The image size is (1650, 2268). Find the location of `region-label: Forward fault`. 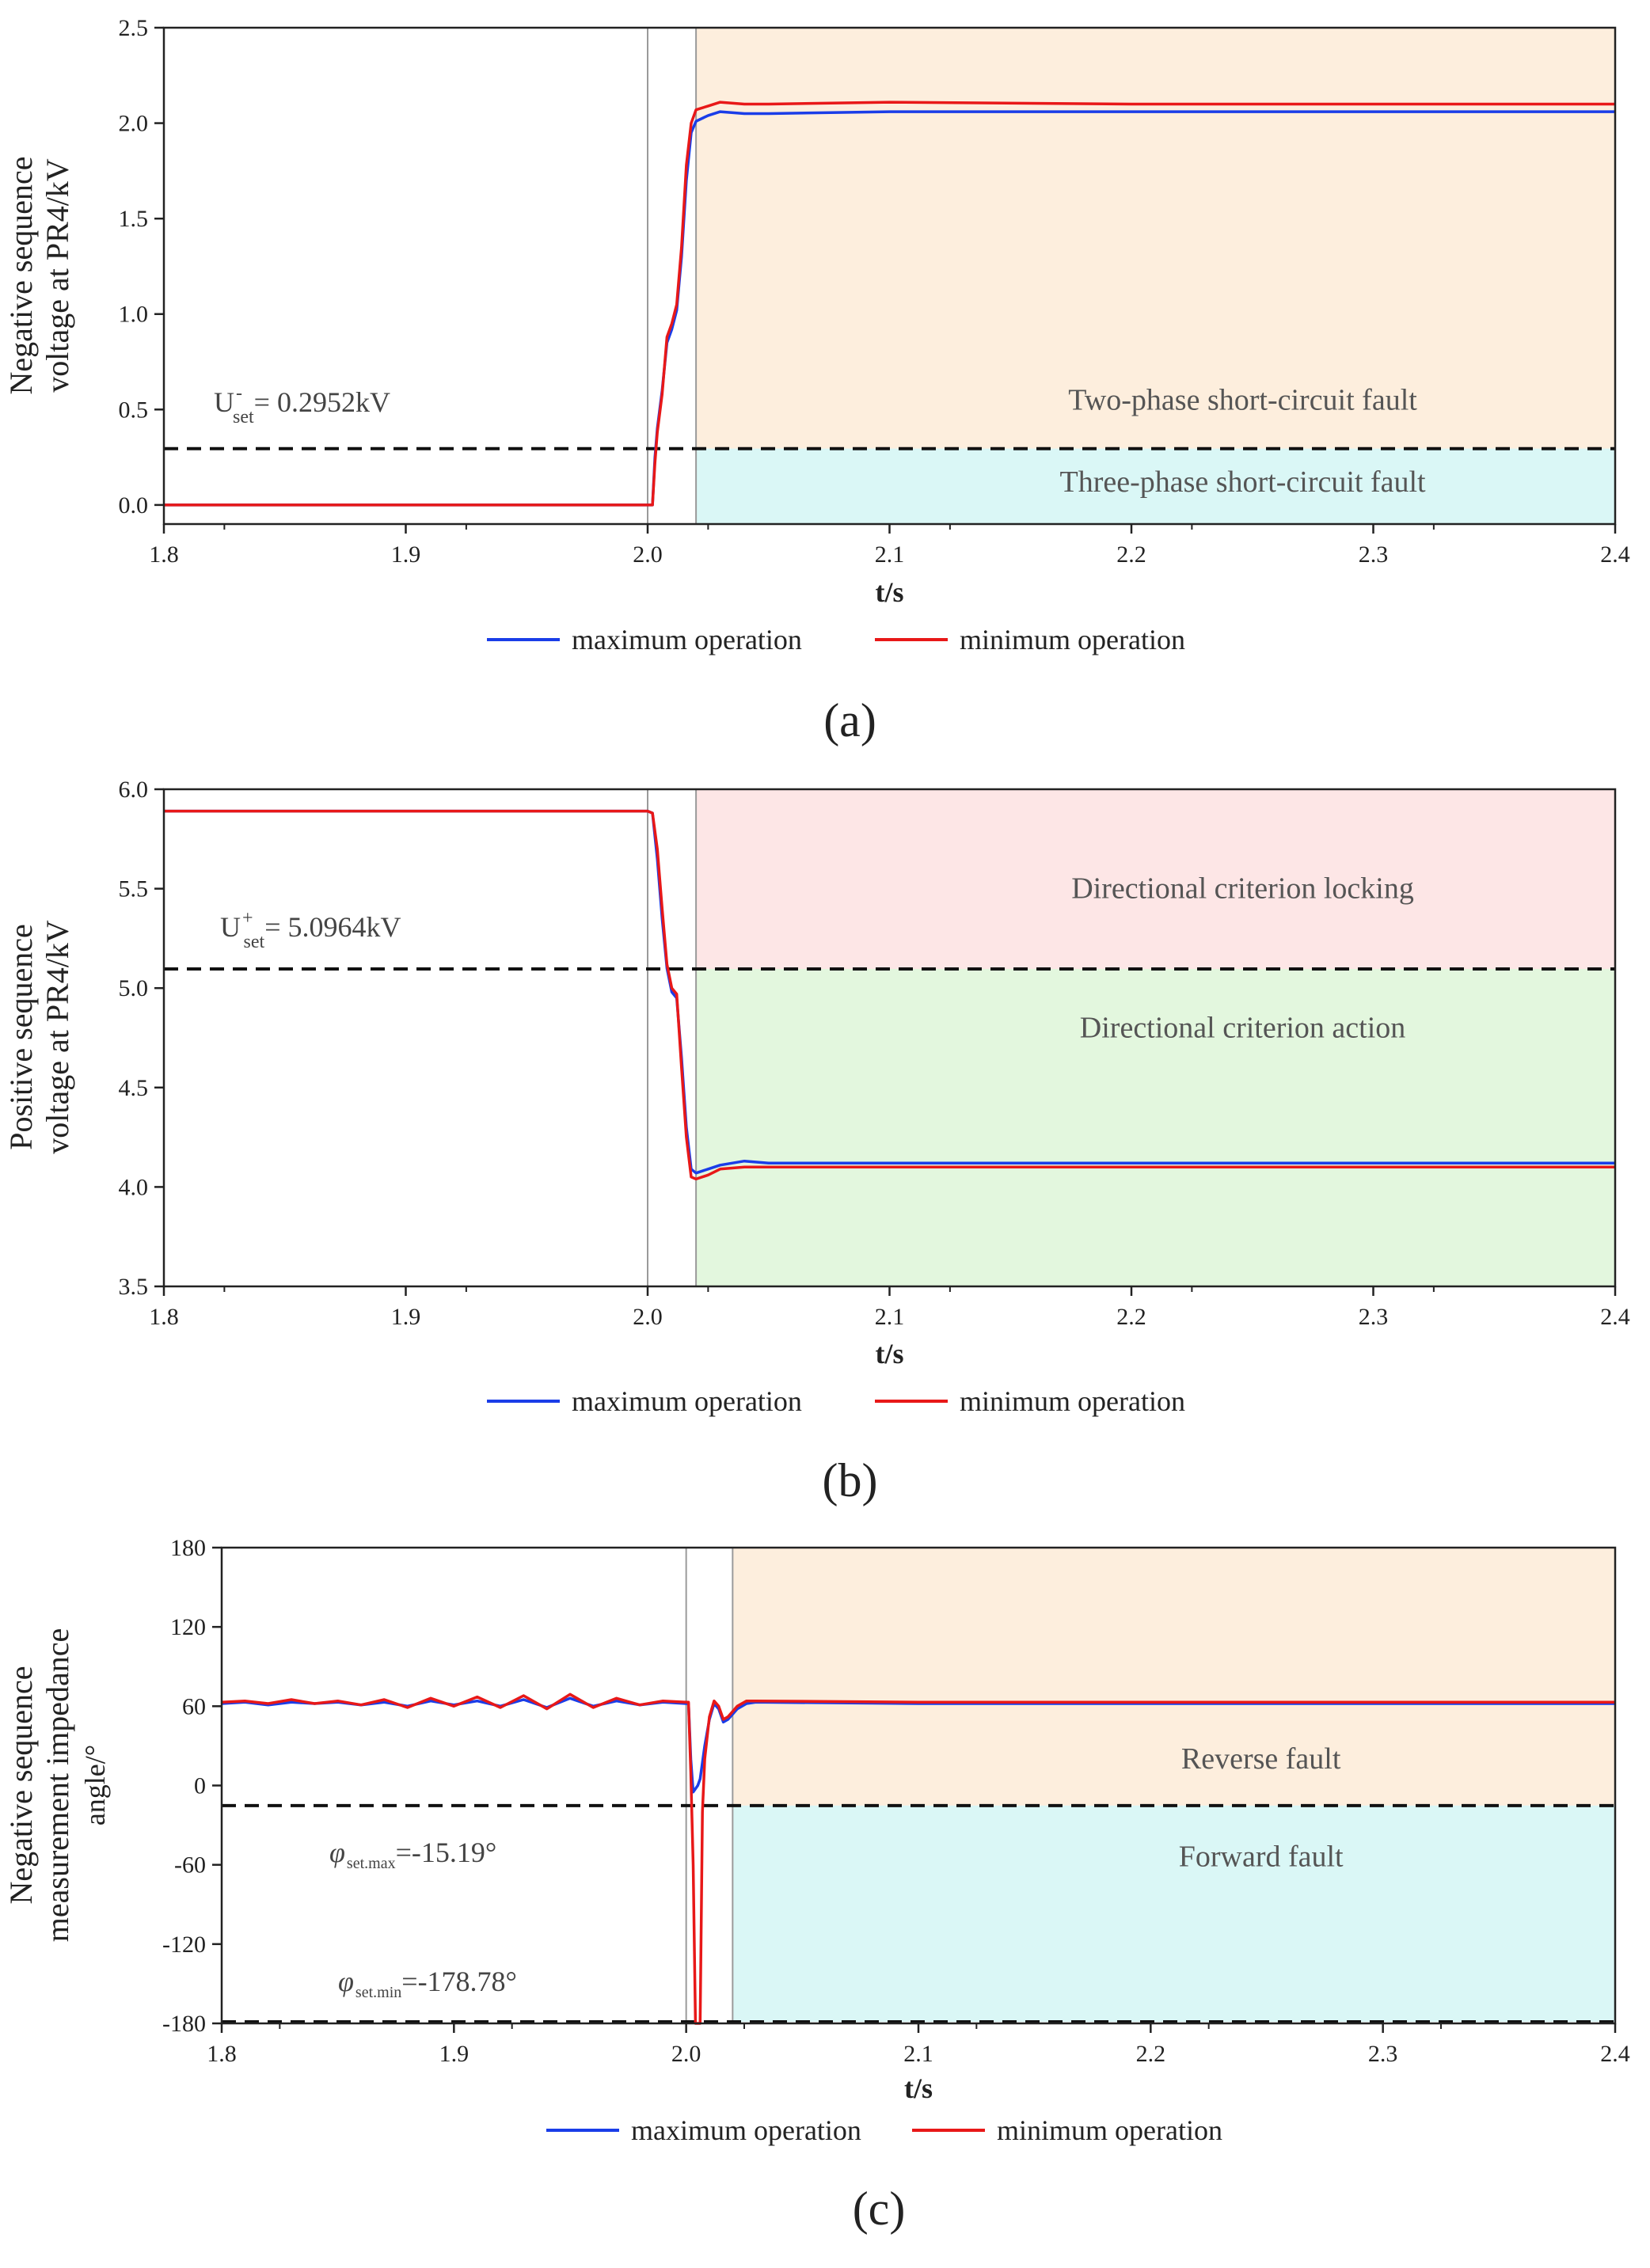

region-label: Forward fault is located at coordinates (1261, 1857).